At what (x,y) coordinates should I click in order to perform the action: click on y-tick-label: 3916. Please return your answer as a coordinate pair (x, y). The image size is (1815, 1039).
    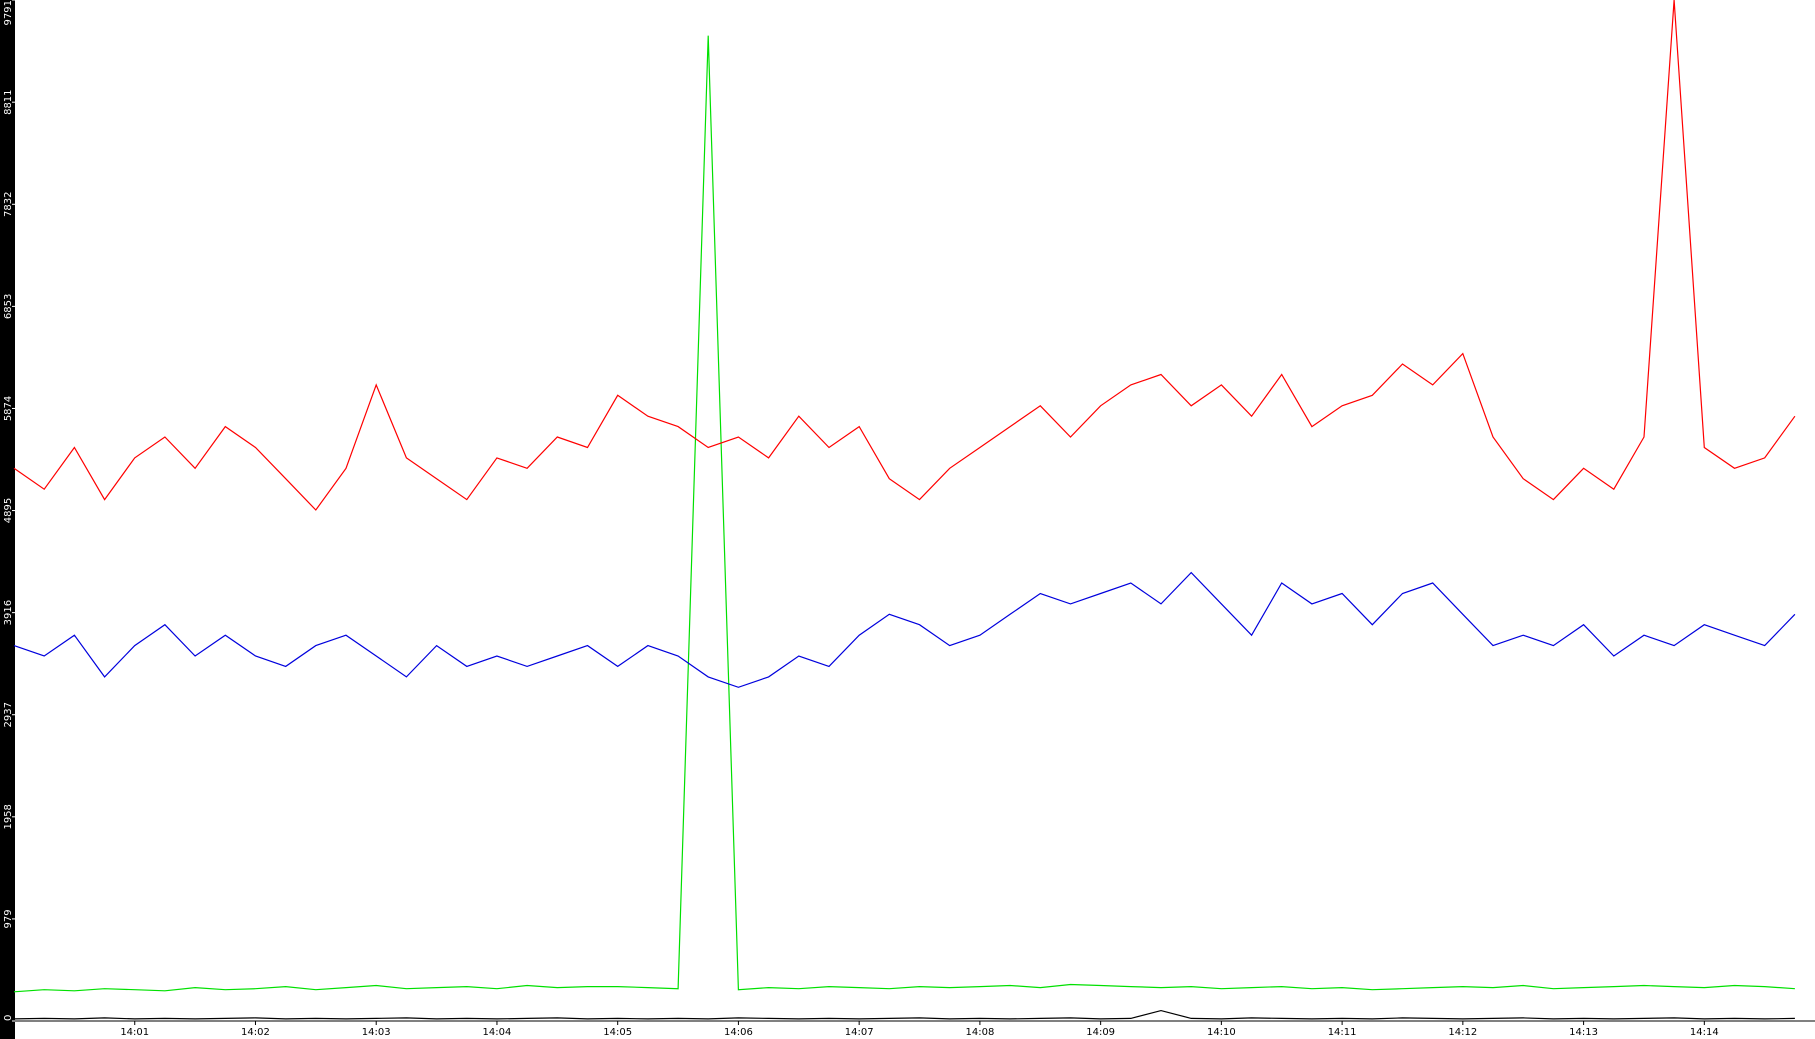
    Looking at the image, I should click on (8, 612).